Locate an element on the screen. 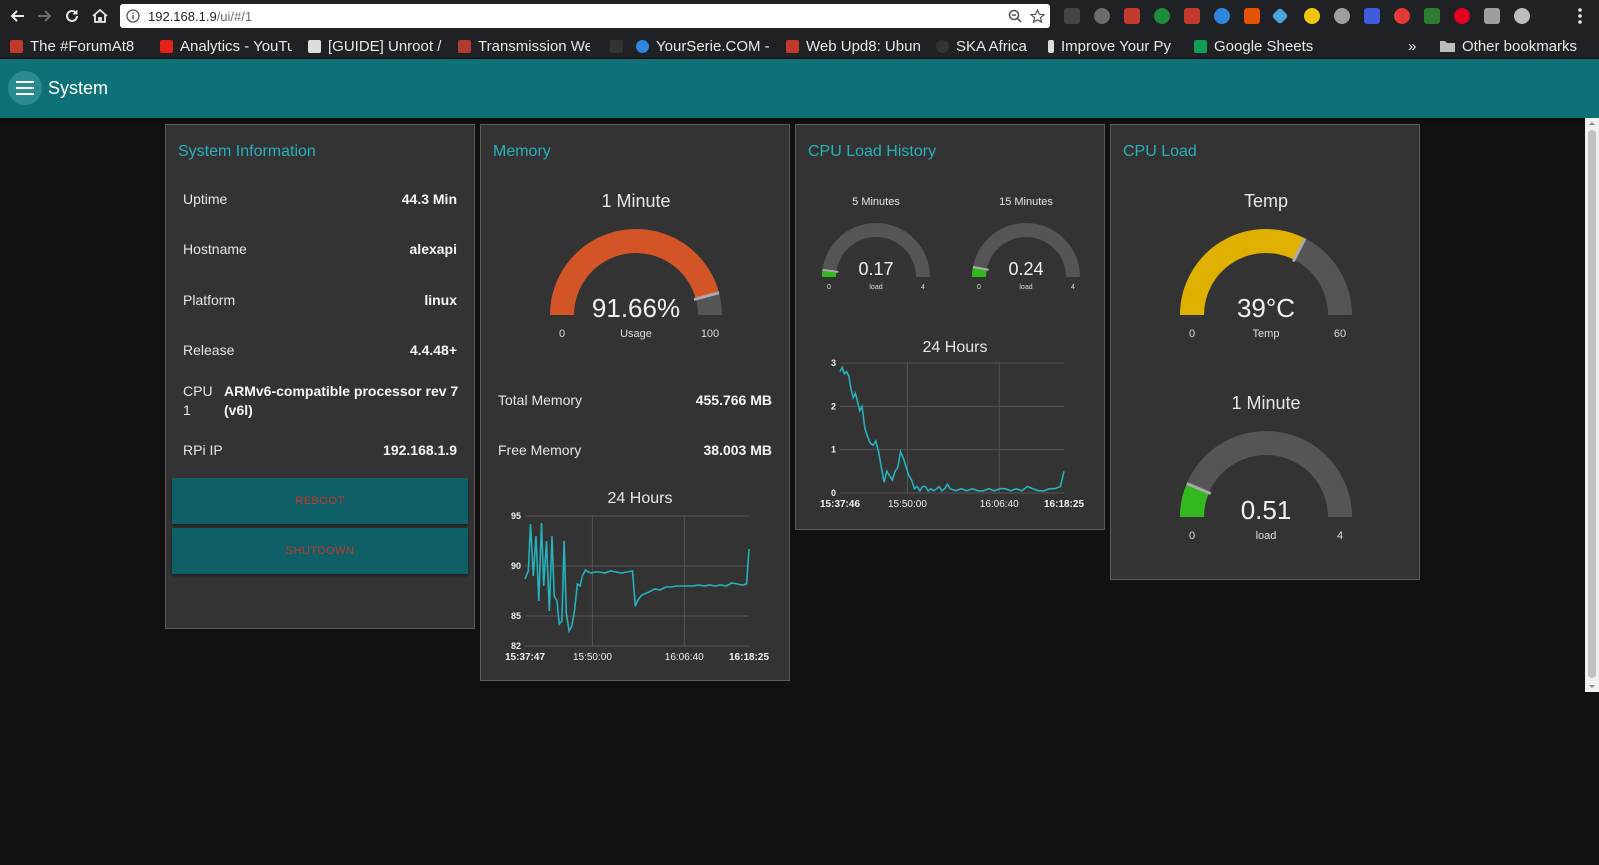 This screenshot has width=1599, height=865. menu-button is located at coordinates (25, 88).